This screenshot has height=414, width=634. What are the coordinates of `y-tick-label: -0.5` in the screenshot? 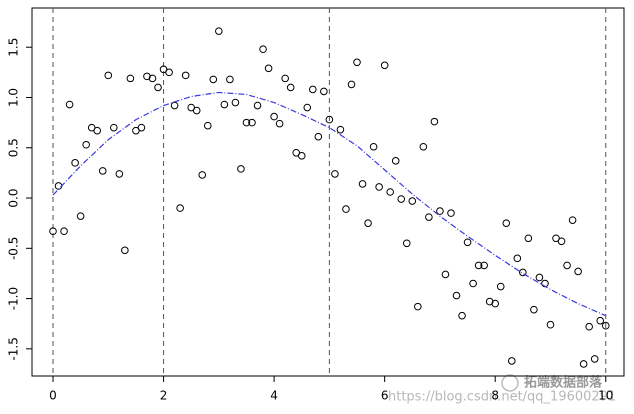 It's located at (14, 248).